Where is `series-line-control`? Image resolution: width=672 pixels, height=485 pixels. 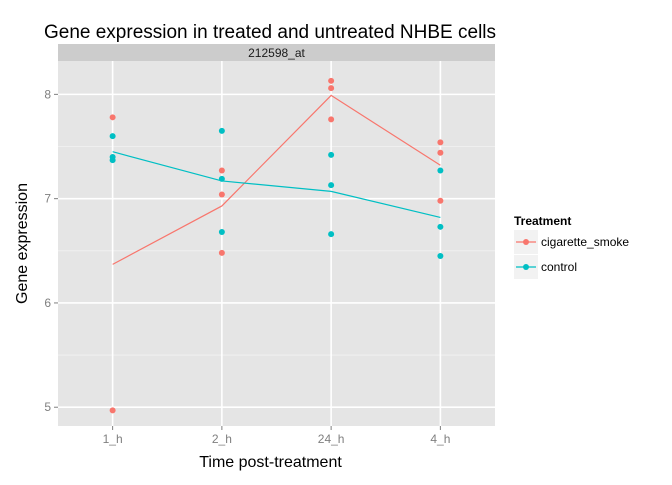
series-line-control is located at coordinates (276, 185).